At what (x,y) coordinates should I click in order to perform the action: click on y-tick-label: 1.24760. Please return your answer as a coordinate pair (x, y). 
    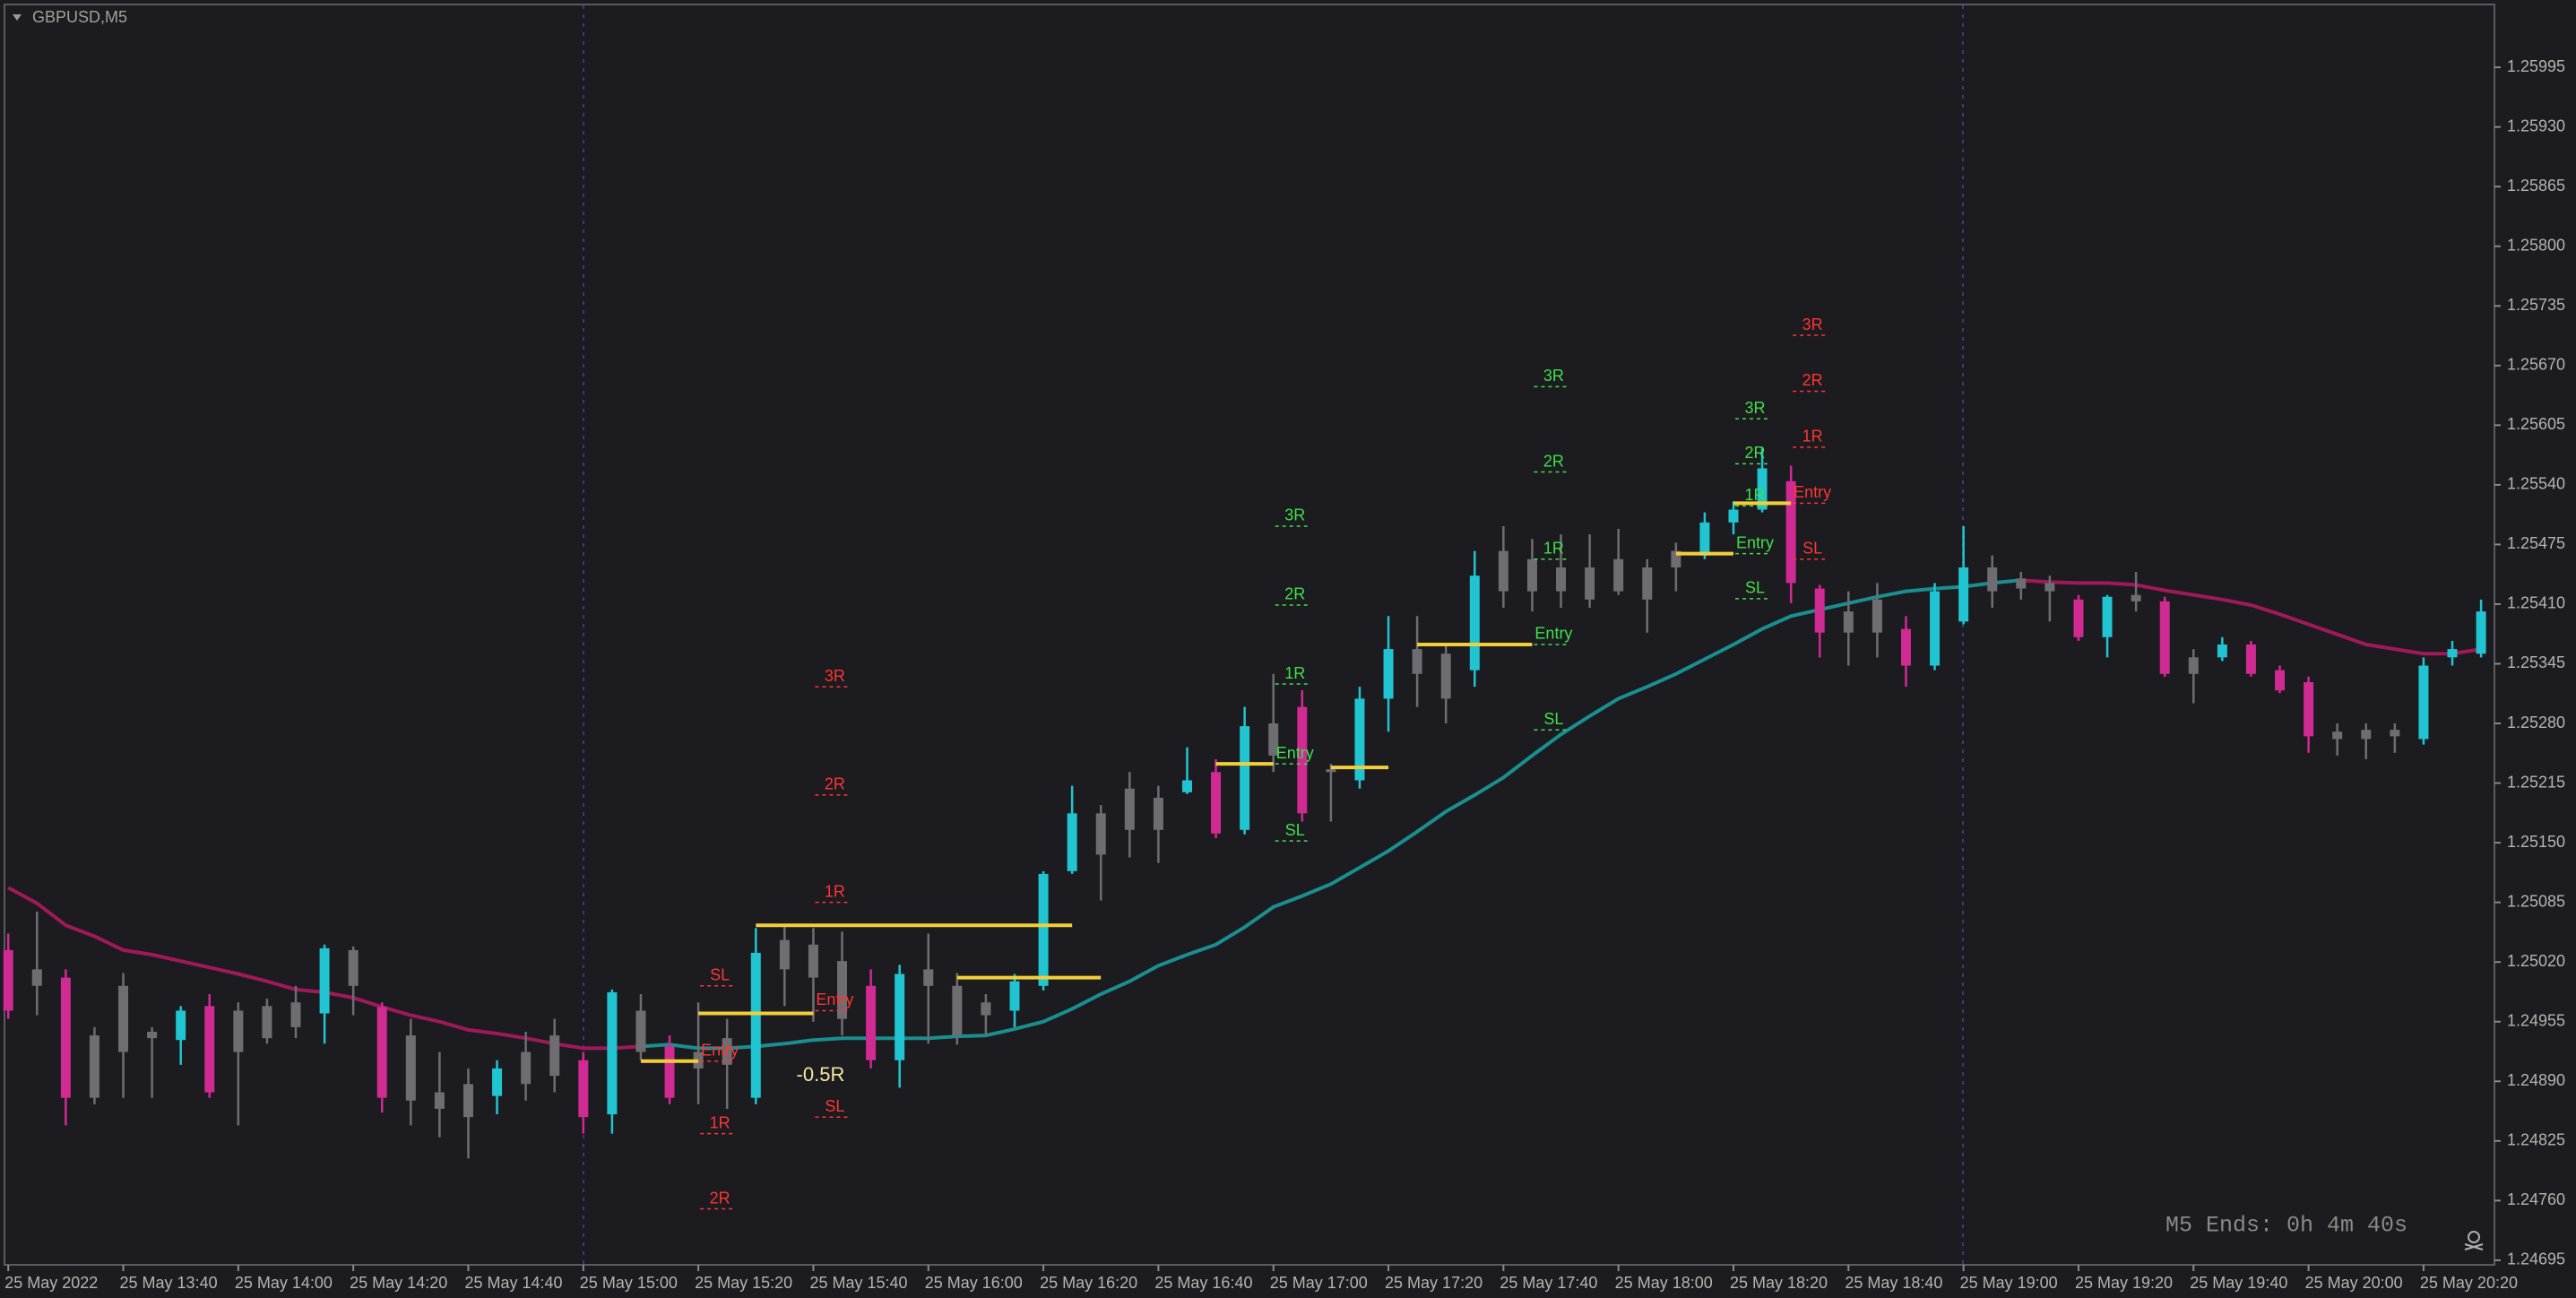
    Looking at the image, I should click on (2536, 1199).